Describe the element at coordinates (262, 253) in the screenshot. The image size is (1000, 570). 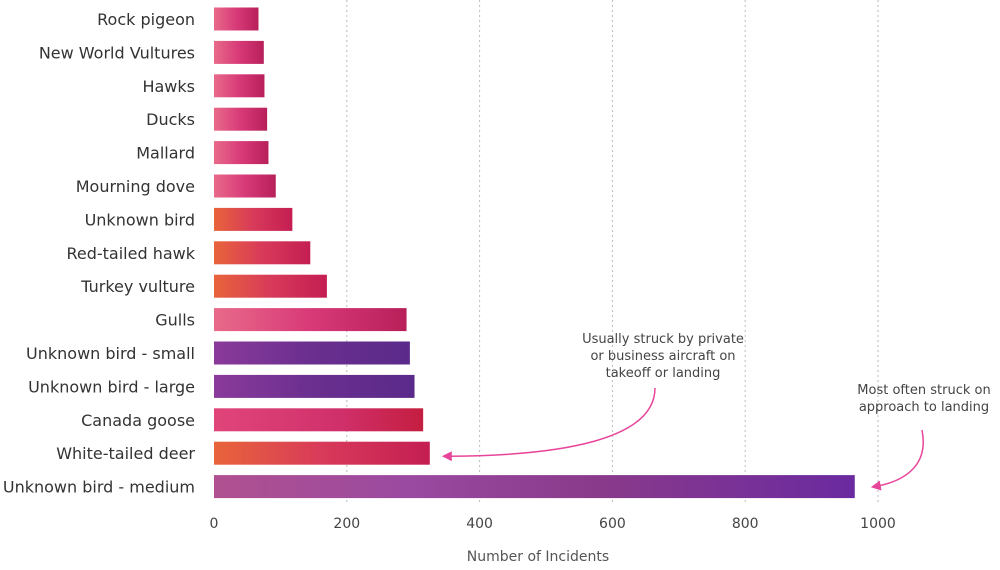
I see `bar-red-tailed-hawk` at that location.